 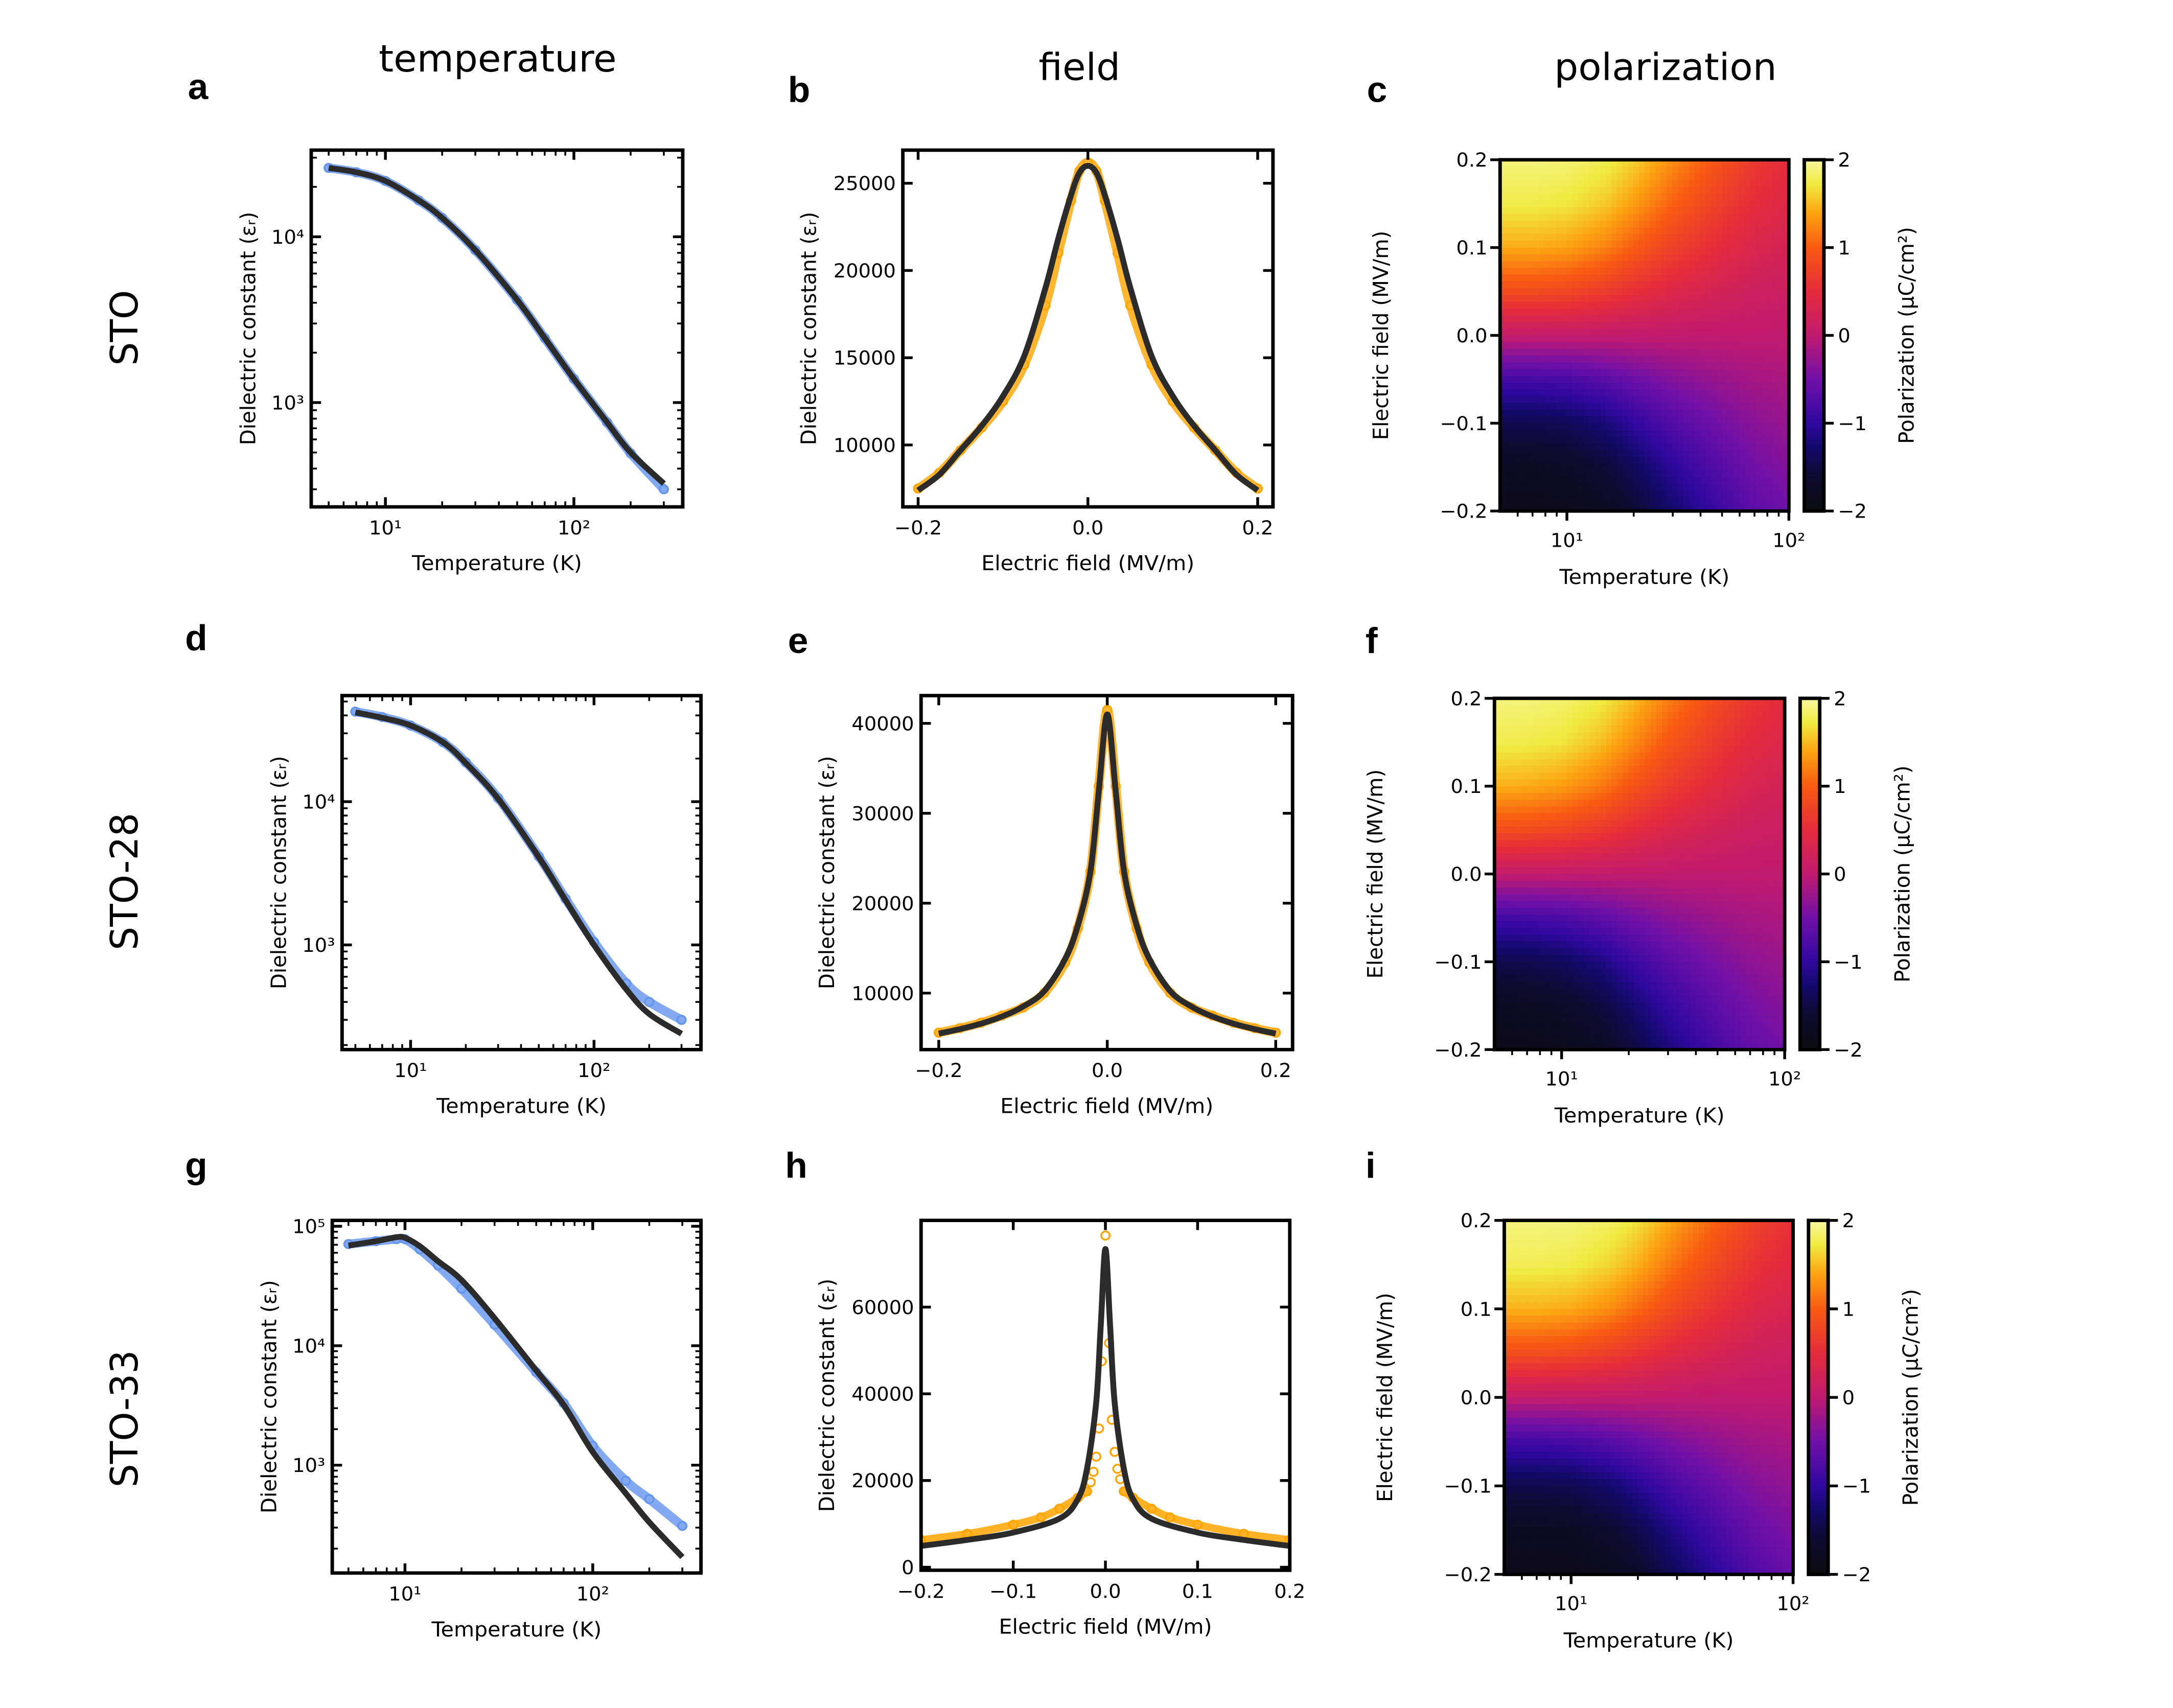 I want to click on plot-area, so click(x=1088, y=325).